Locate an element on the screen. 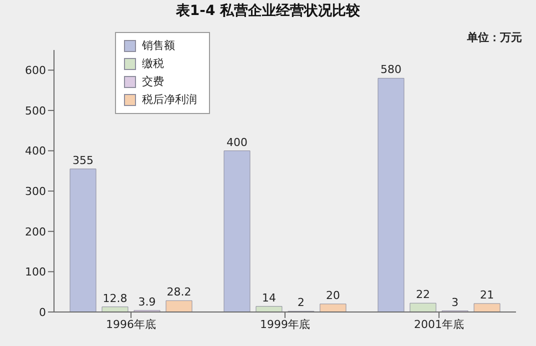 Image resolution: width=536 pixels, height=346 pixels. data-label: 20 is located at coordinates (333, 295).